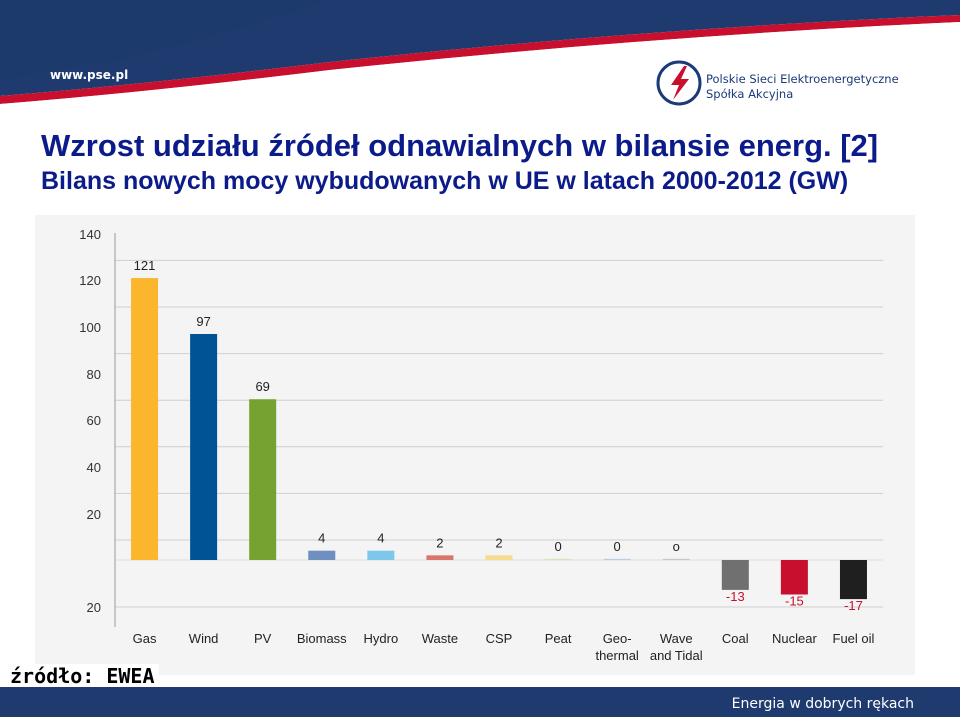 This screenshot has height=717, width=960. I want to click on category-label: Geo-, so click(617, 638).